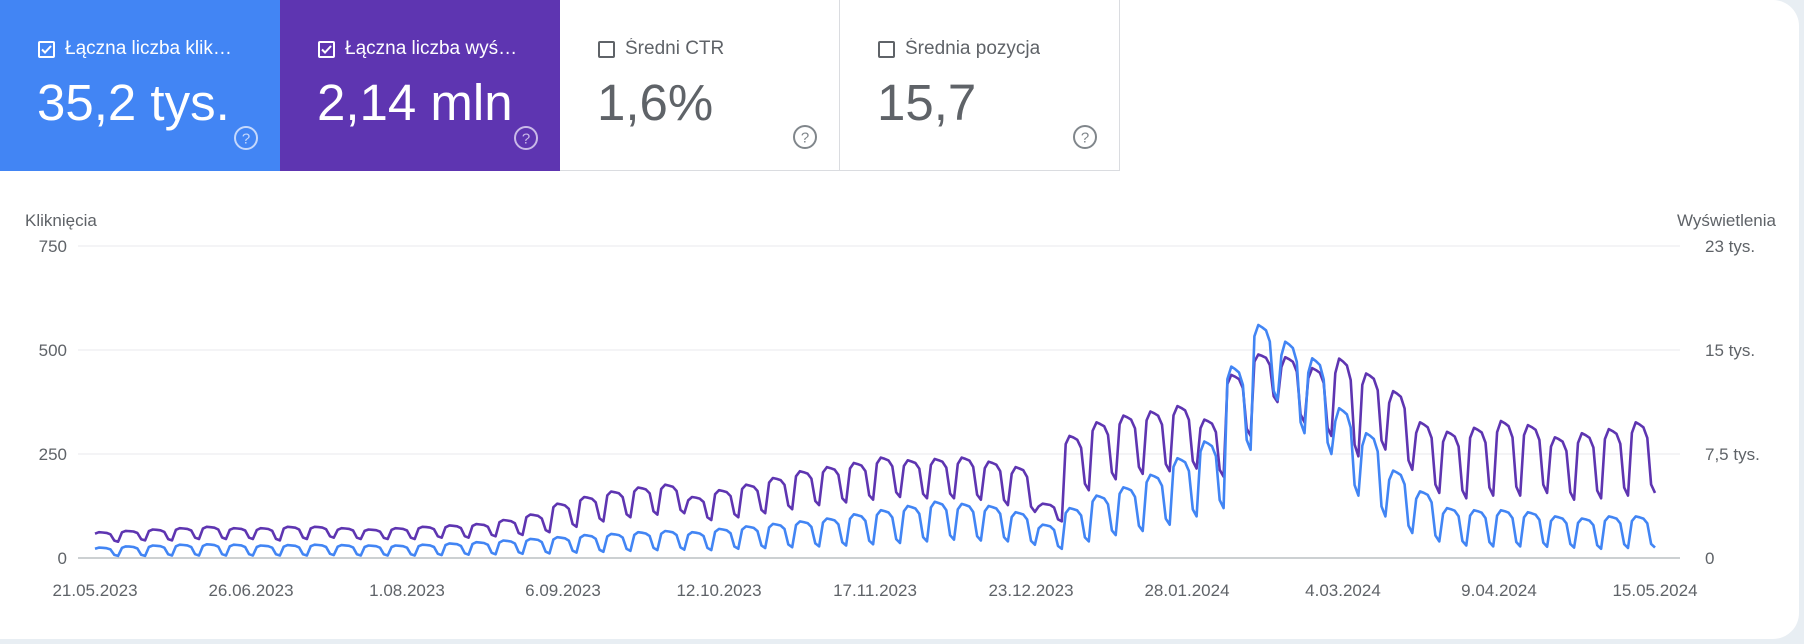  Describe the element at coordinates (1727, 220) in the screenshot. I see `right-axis-title: Wyświetlenia` at that location.